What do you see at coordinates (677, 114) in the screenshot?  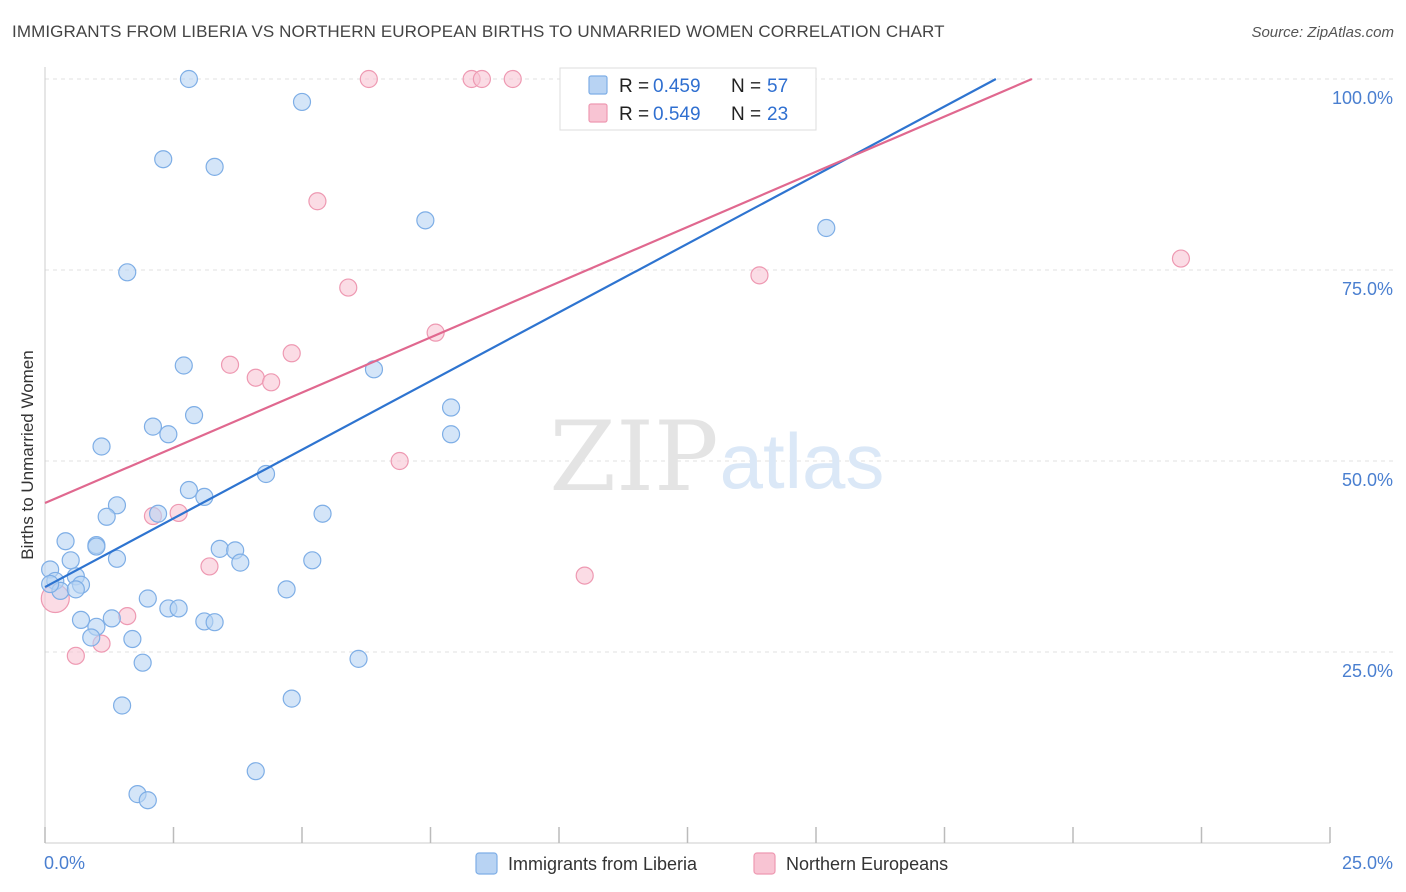 I see `legend-r-value-2: 0.549` at bounding box center [677, 114].